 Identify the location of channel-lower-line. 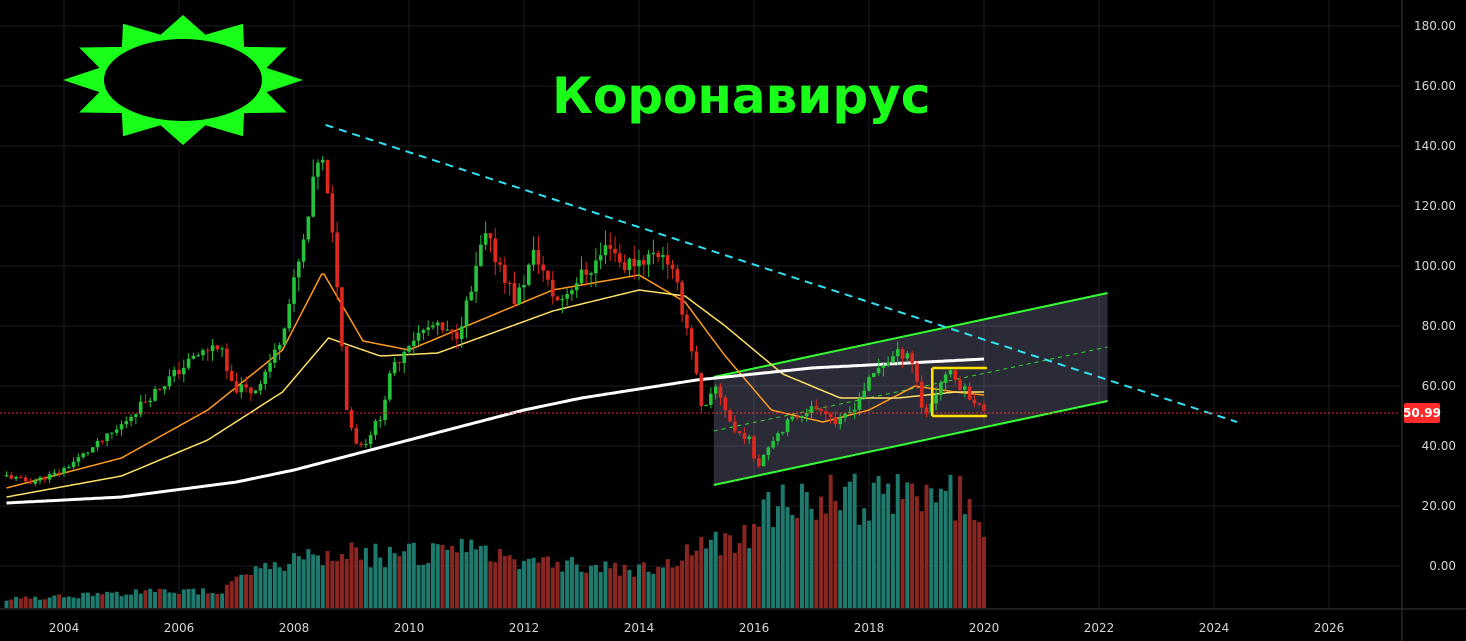
(910, 443).